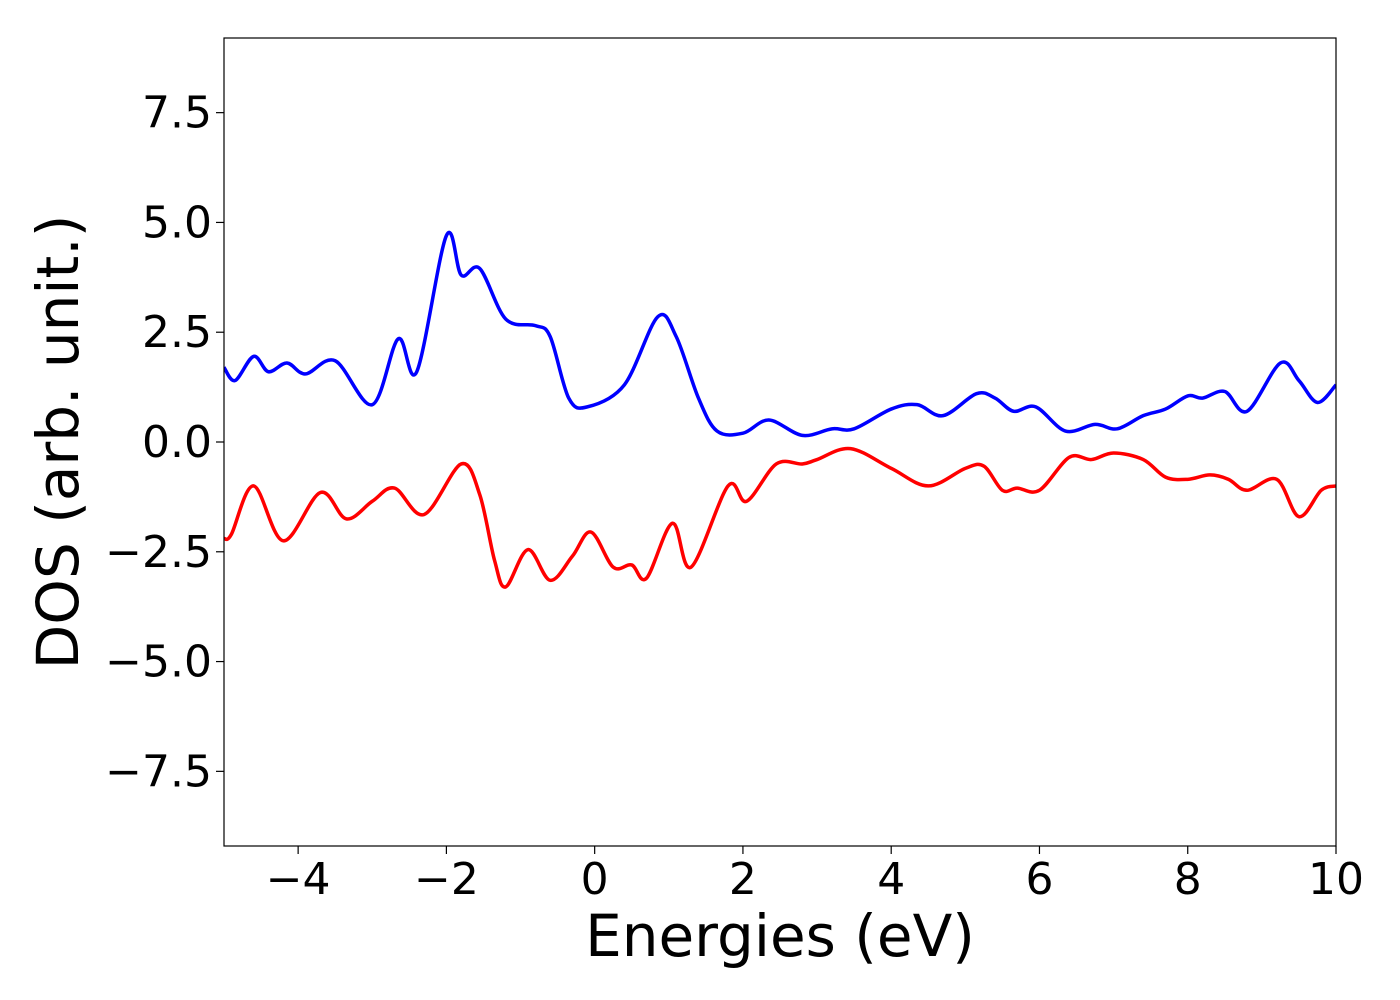 This screenshot has width=1400, height=1000. I want to click on y-tick-label: −2.5, so click(158, 552).